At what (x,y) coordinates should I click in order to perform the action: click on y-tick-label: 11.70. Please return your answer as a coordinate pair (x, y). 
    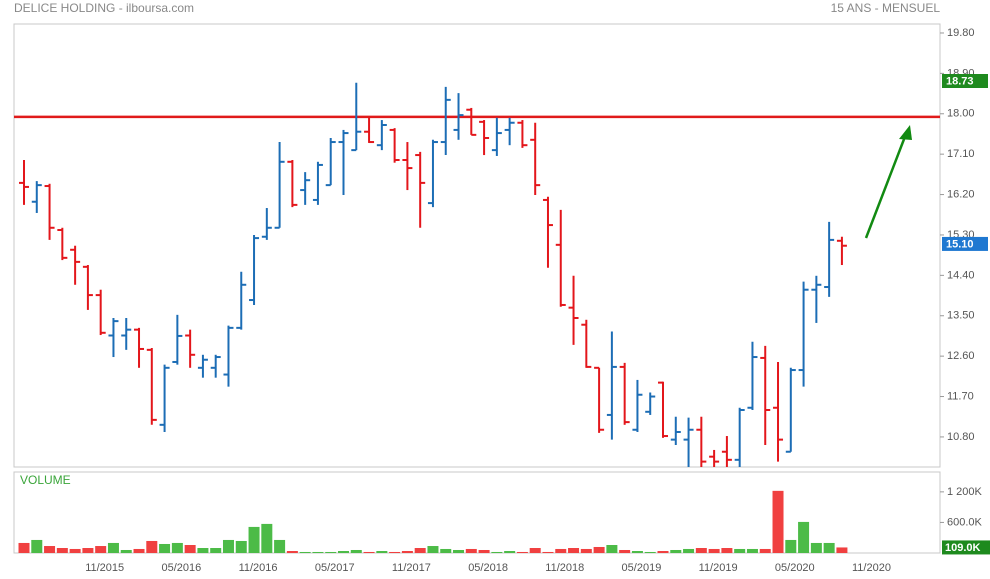
    Looking at the image, I should click on (960, 396).